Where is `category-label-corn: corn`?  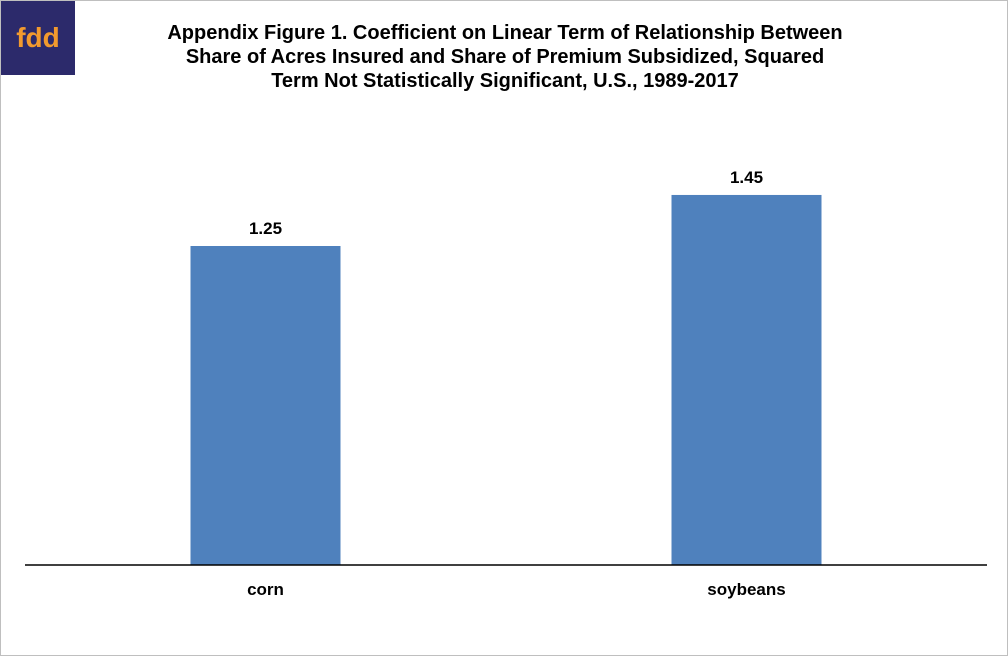
category-label-corn: corn is located at coordinates (265, 589).